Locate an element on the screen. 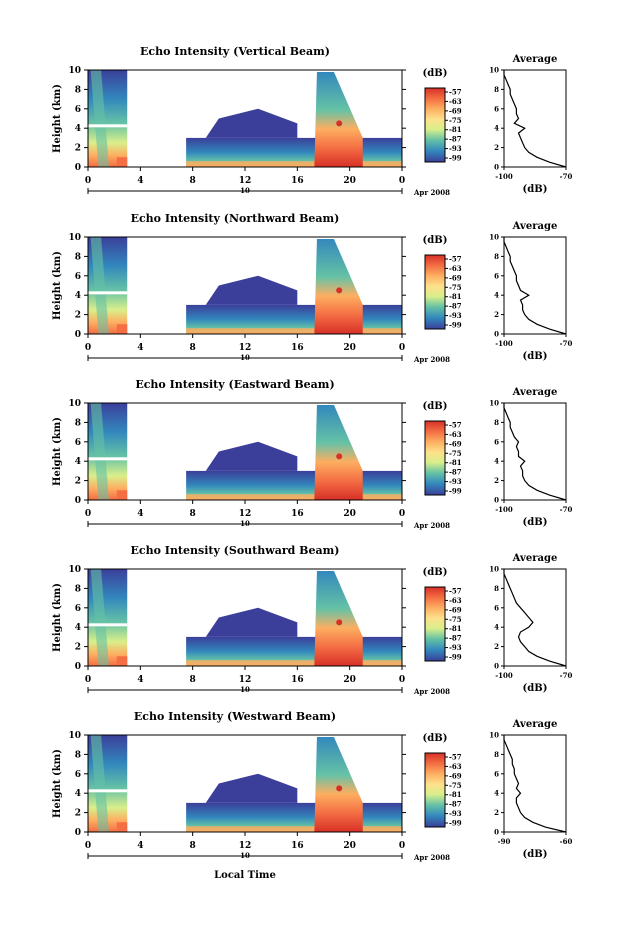  x-tick-label: 0 is located at coordinates (88, 348).